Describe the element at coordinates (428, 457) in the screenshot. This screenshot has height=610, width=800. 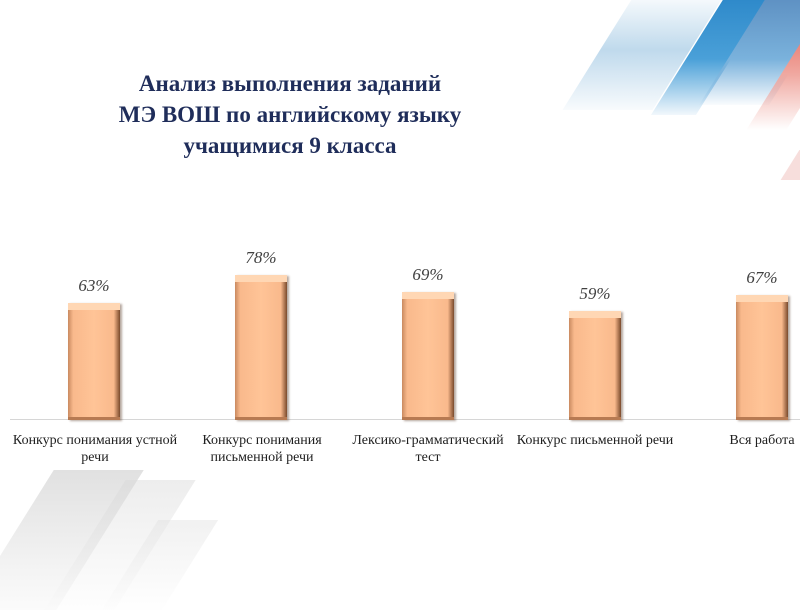
I see `category-label-line: тест` at that location.